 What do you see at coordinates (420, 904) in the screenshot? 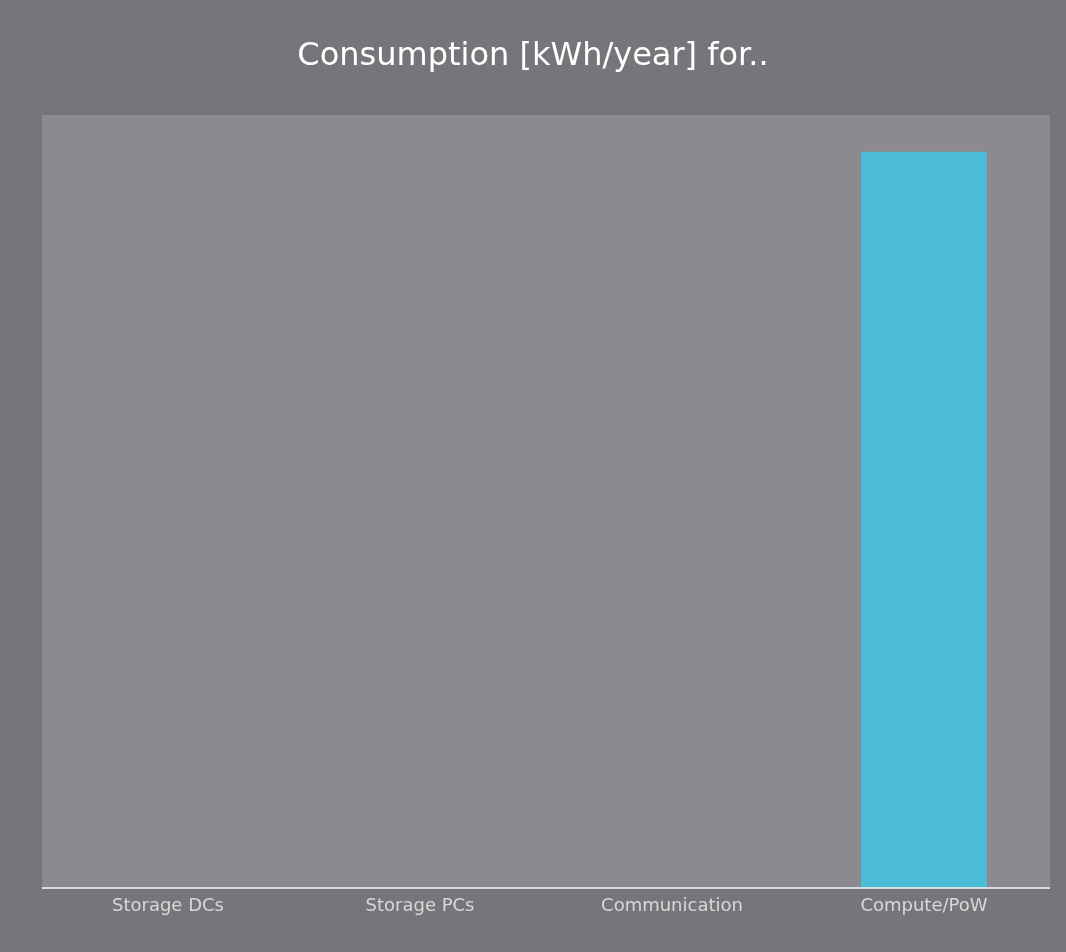
I see `x-tick-label: Storage PCs` at bounding box center [420, 904].